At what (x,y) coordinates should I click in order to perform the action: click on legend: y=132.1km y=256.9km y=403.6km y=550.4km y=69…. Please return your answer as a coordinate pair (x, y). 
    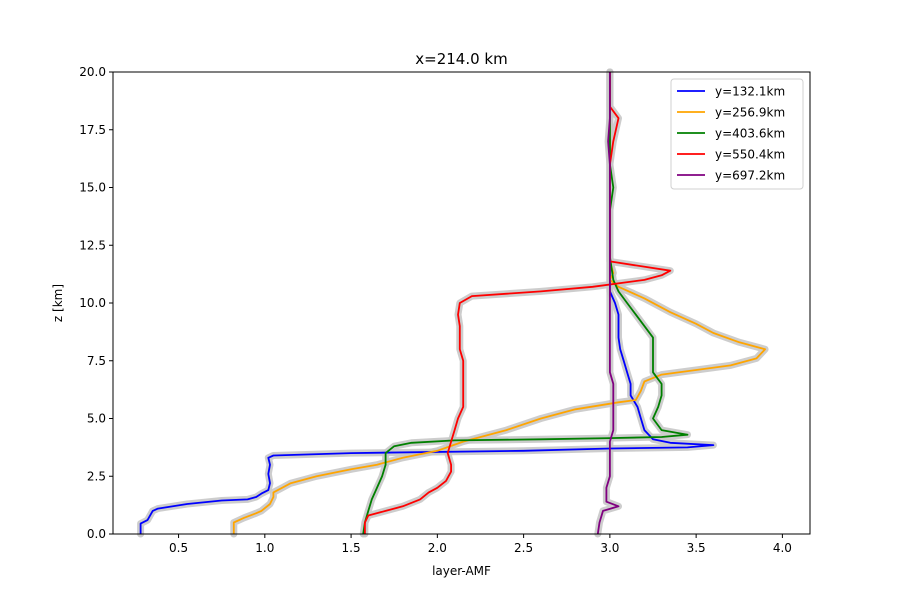
    Looking at the image, I should click on (737, 134).